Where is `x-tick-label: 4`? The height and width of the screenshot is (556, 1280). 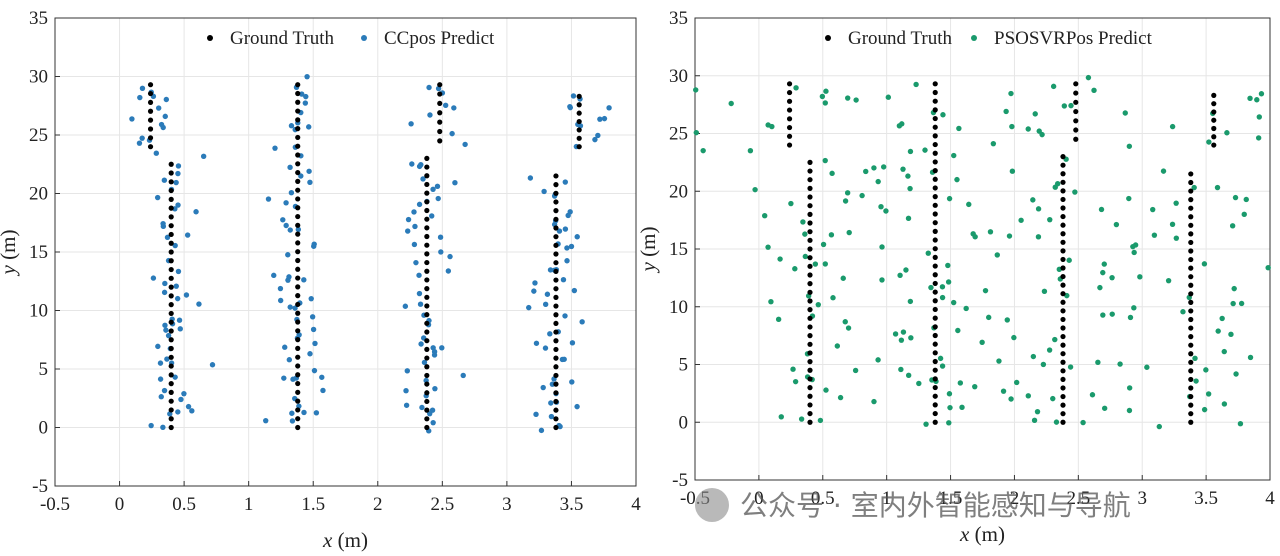 x-tick-label: 4 is located at coordinates (1270, 498).